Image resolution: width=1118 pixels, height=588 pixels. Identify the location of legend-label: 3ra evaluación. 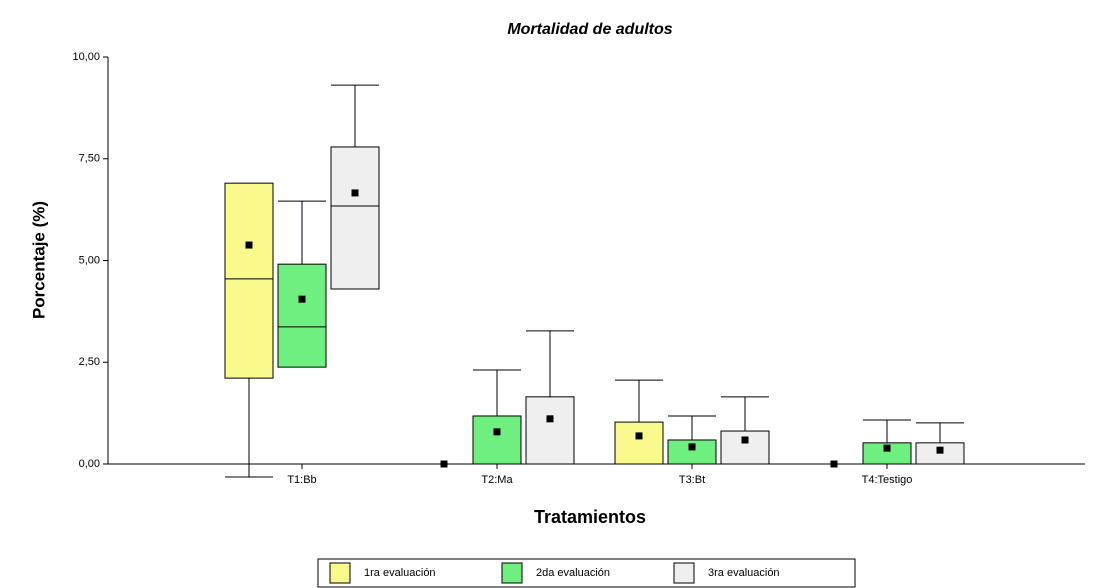
(744, 573).